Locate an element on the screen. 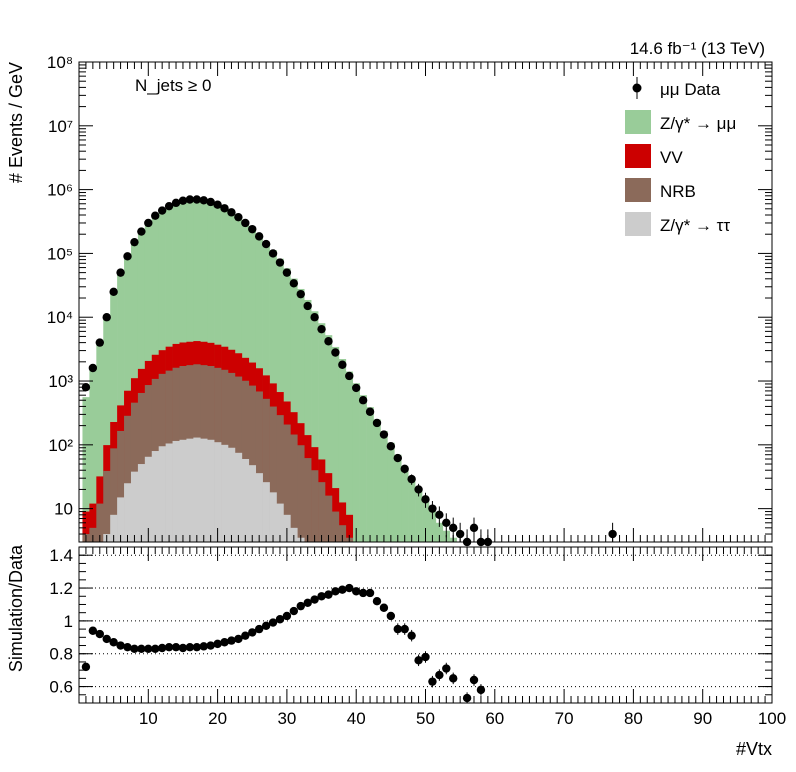 The width and height of the screenshot is (796, 772). y-tick-label: 1.2 is located at coordinates (61, 588).